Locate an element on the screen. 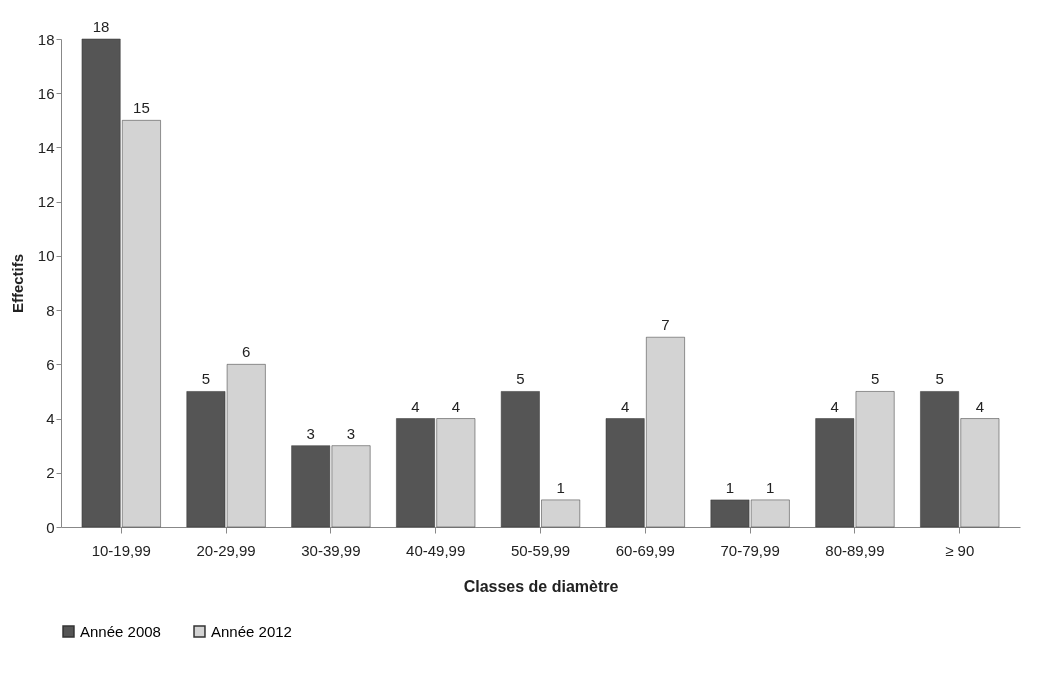 The image size is (1060, 683). y-tick-label: 10 is located at coordinates (46, 256).